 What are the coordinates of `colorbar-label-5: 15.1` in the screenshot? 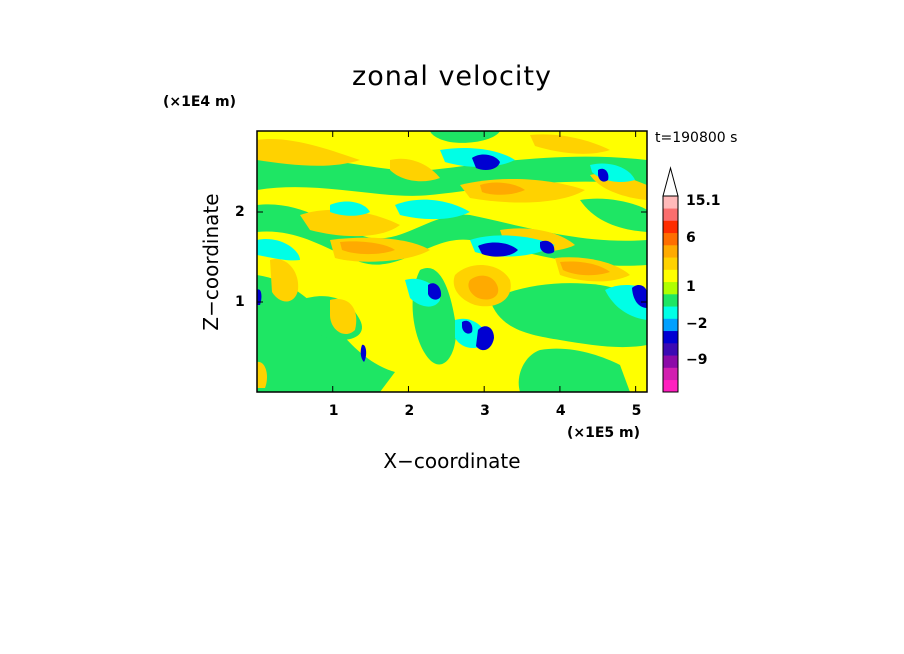 It's located at (703, 201).